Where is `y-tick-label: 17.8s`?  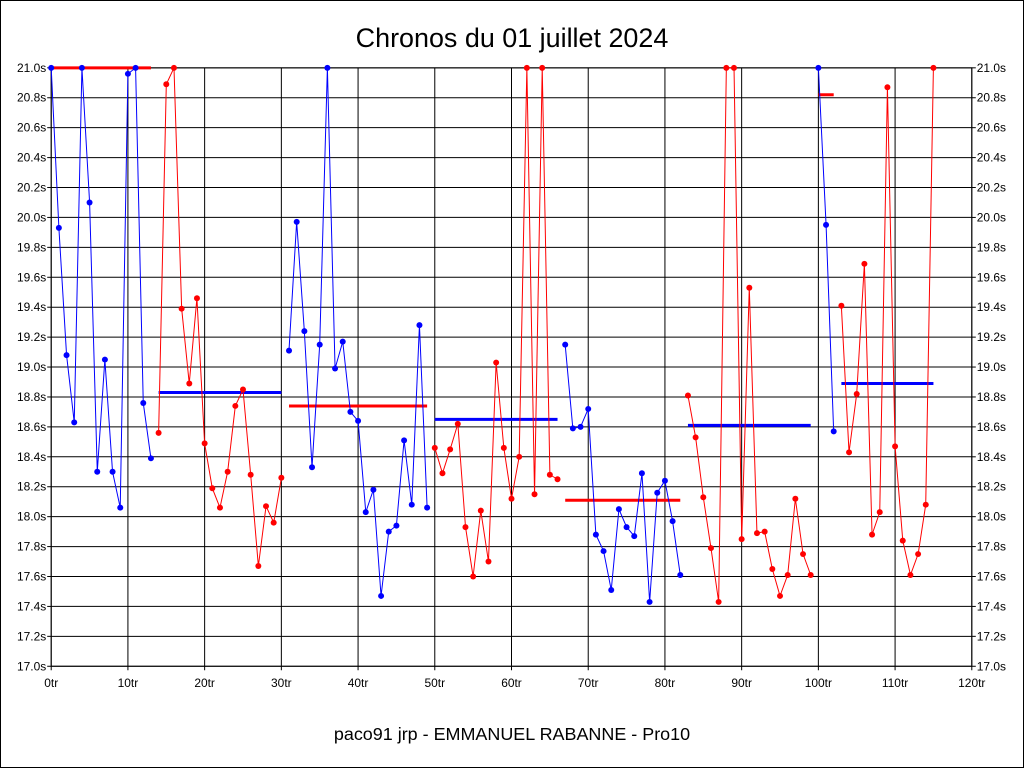
y-tick-label: 17.8s is located at coordinates (31, 547).